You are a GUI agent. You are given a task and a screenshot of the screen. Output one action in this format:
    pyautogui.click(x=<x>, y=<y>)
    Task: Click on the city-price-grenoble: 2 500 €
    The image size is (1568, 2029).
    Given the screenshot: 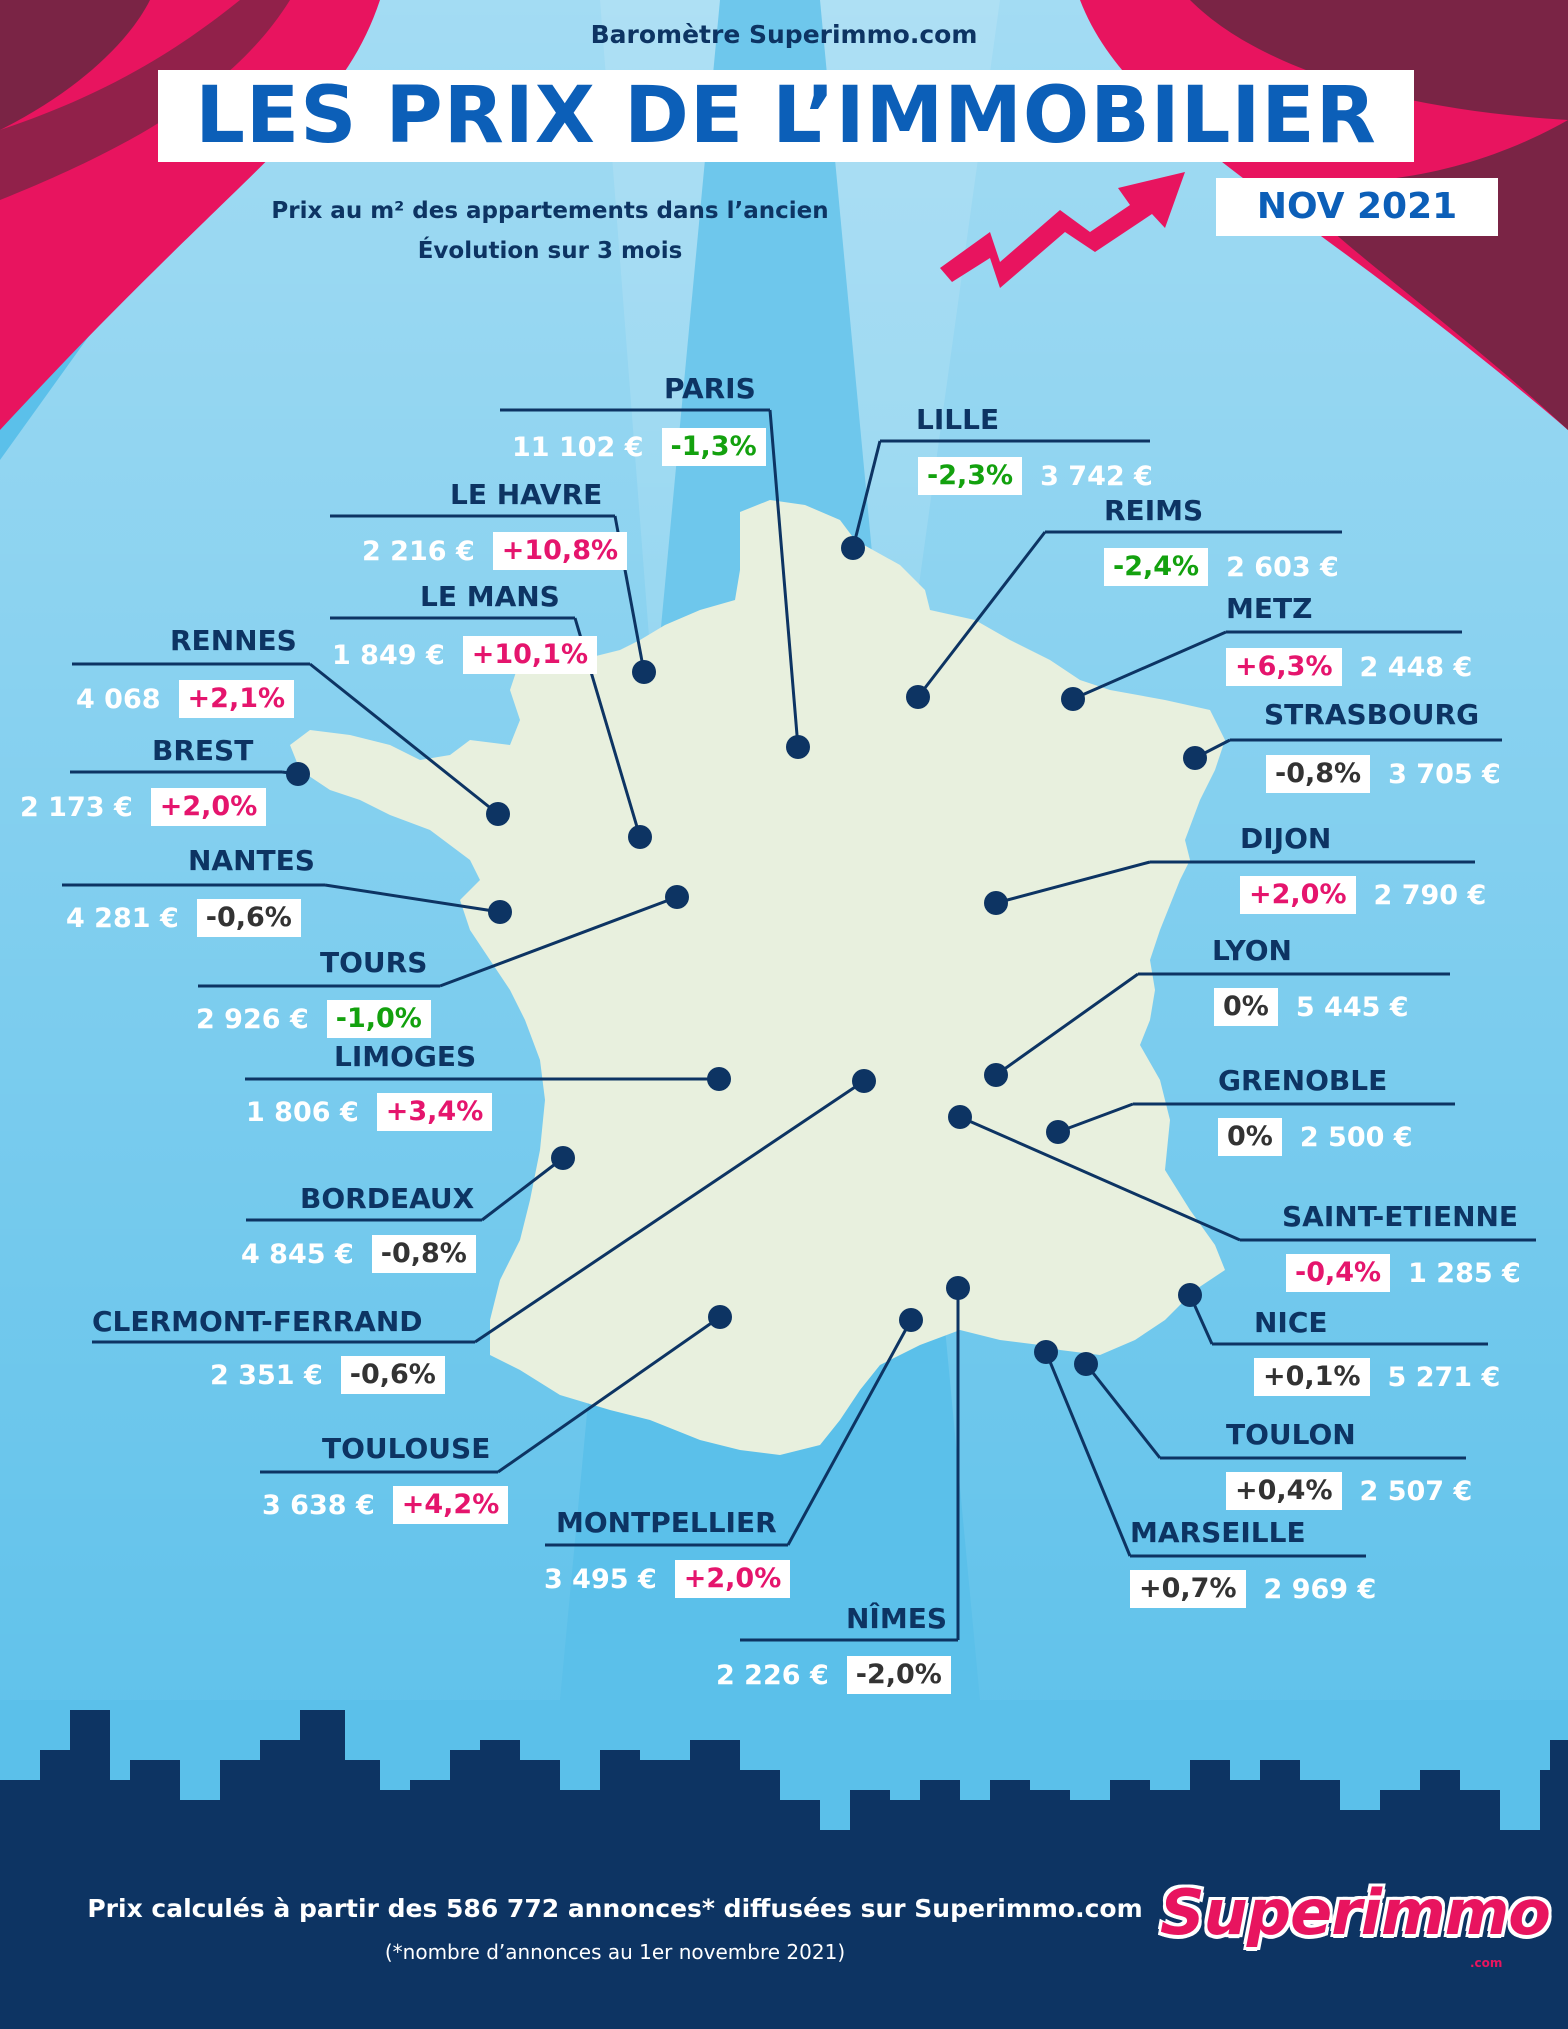 What is the action you would take?
    pyautogui.click(x=1356, y=1137)
    